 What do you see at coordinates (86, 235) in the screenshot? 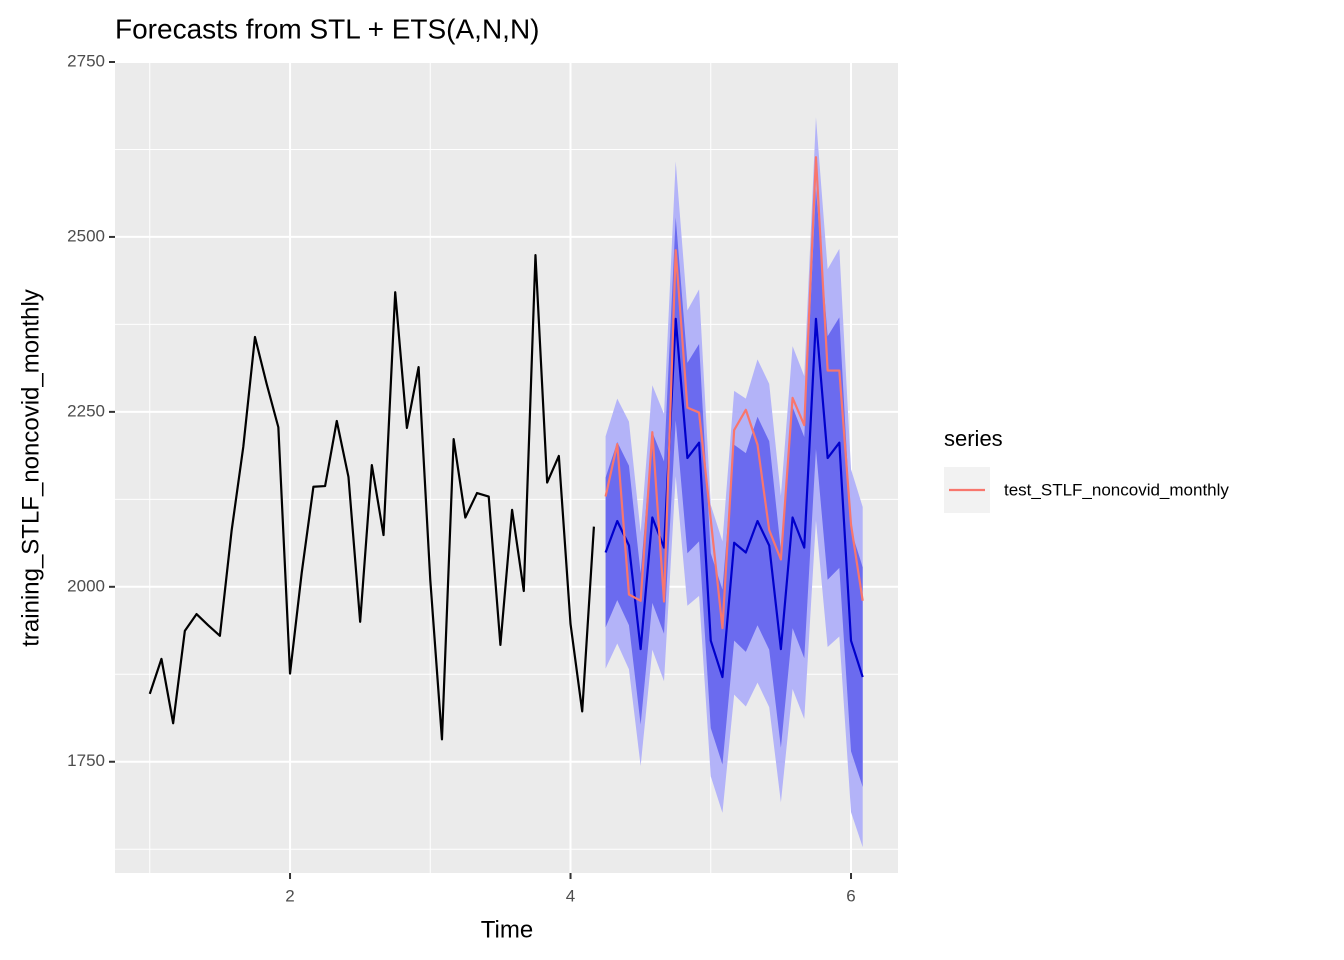
I see `y-tick-label: 2500` at bounding box center [86, 235].